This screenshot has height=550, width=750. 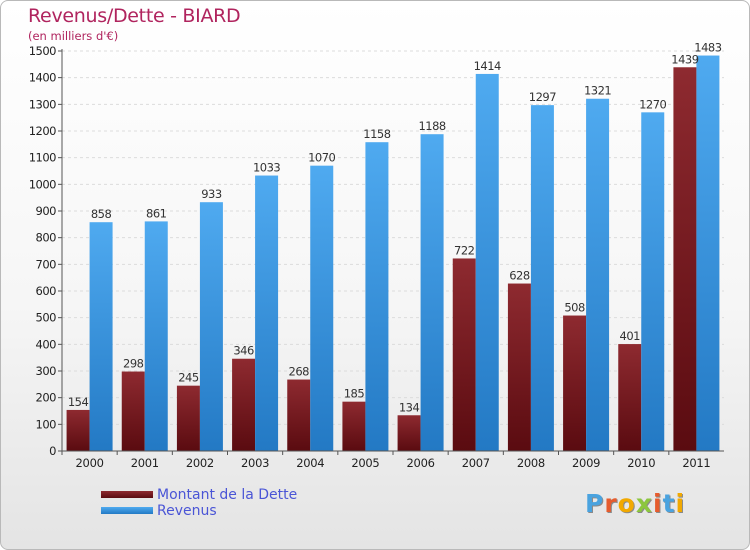 What do you see at coordinates (244, 404) in the screenshot?
I see `bar-debt-2003` at bounding box center [244, 404].